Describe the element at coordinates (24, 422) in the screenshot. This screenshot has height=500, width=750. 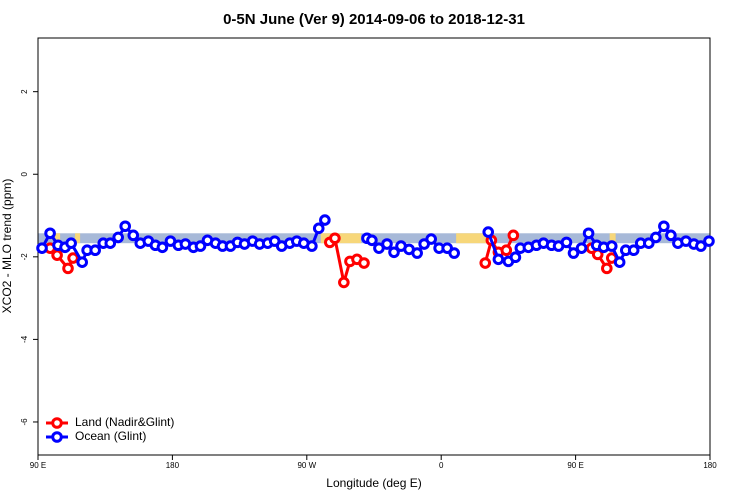
I see `y-tick-label: -6` at that location.